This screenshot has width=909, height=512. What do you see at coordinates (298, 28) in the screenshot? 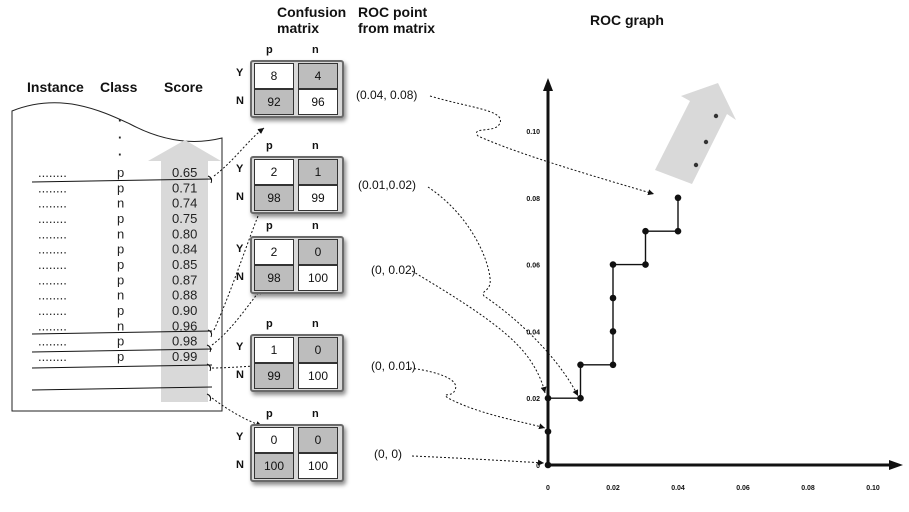
I see `header-confusion-line2: matrix` at bounding box center [298, 28].